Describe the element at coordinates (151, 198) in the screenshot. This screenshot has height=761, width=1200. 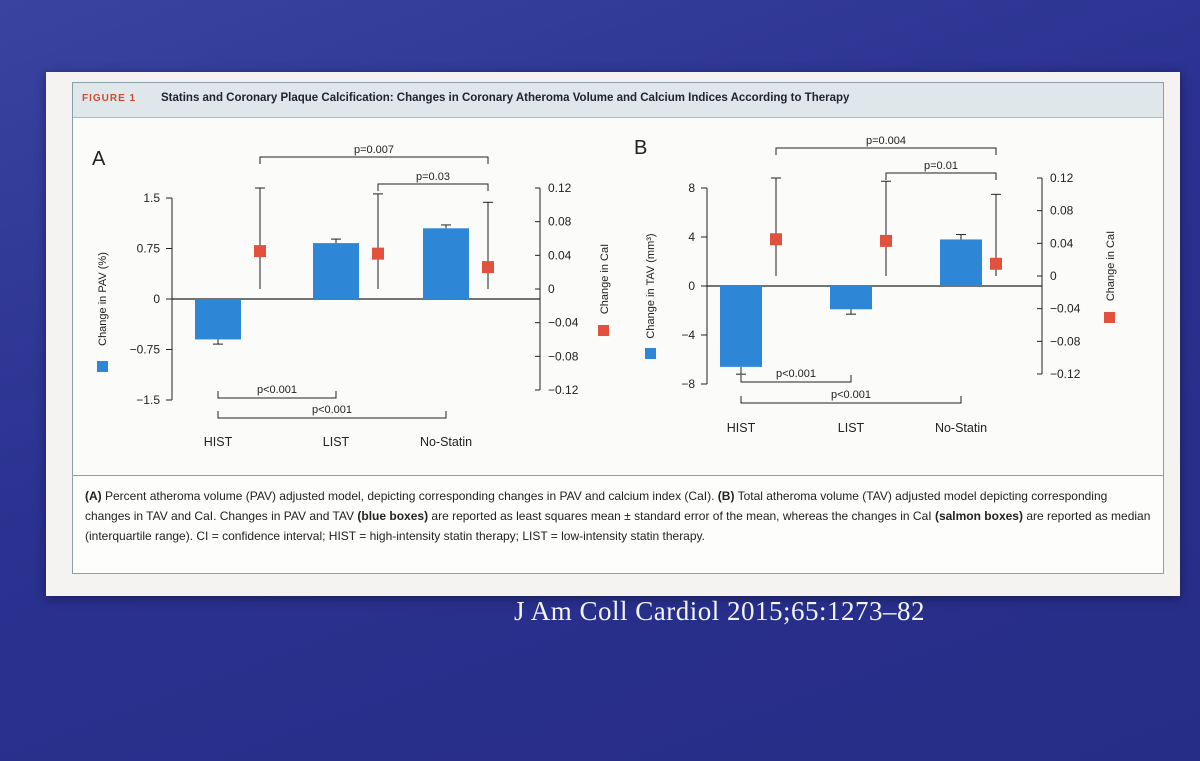
I see `y-tick-label-left: 1.5` at that location.